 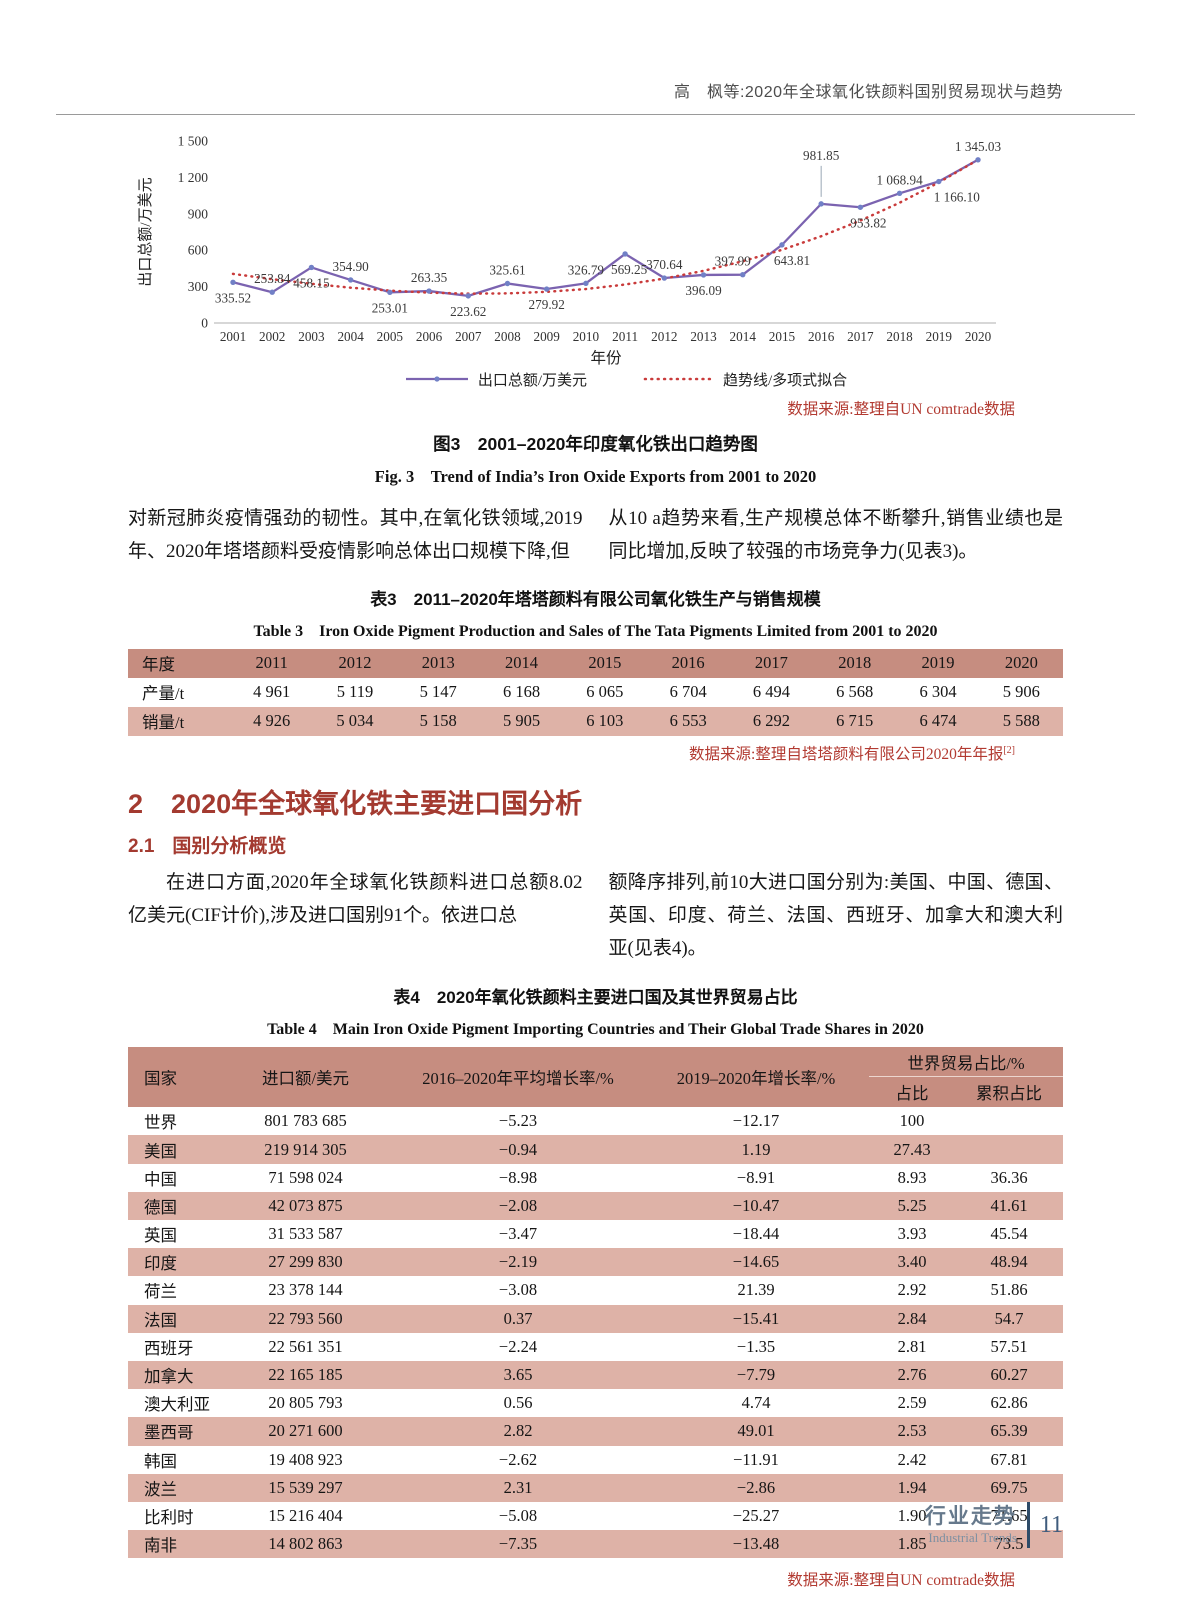 I want to click on table3-cell: 销量/t, so click(x=163, y=722).